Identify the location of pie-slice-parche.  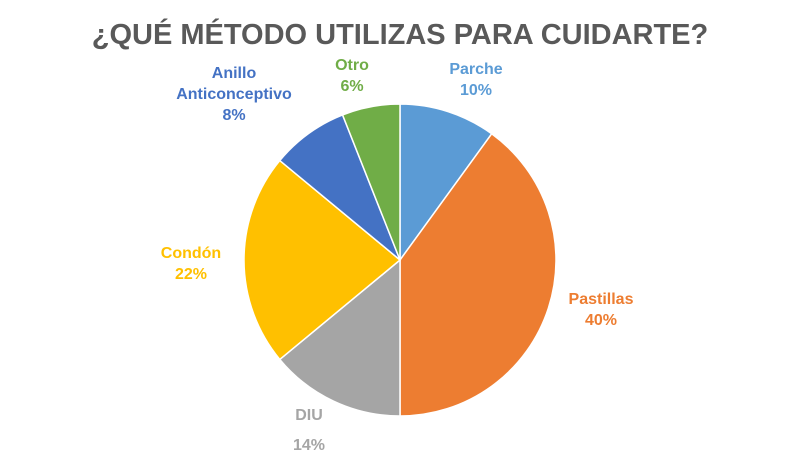
(446, 183).